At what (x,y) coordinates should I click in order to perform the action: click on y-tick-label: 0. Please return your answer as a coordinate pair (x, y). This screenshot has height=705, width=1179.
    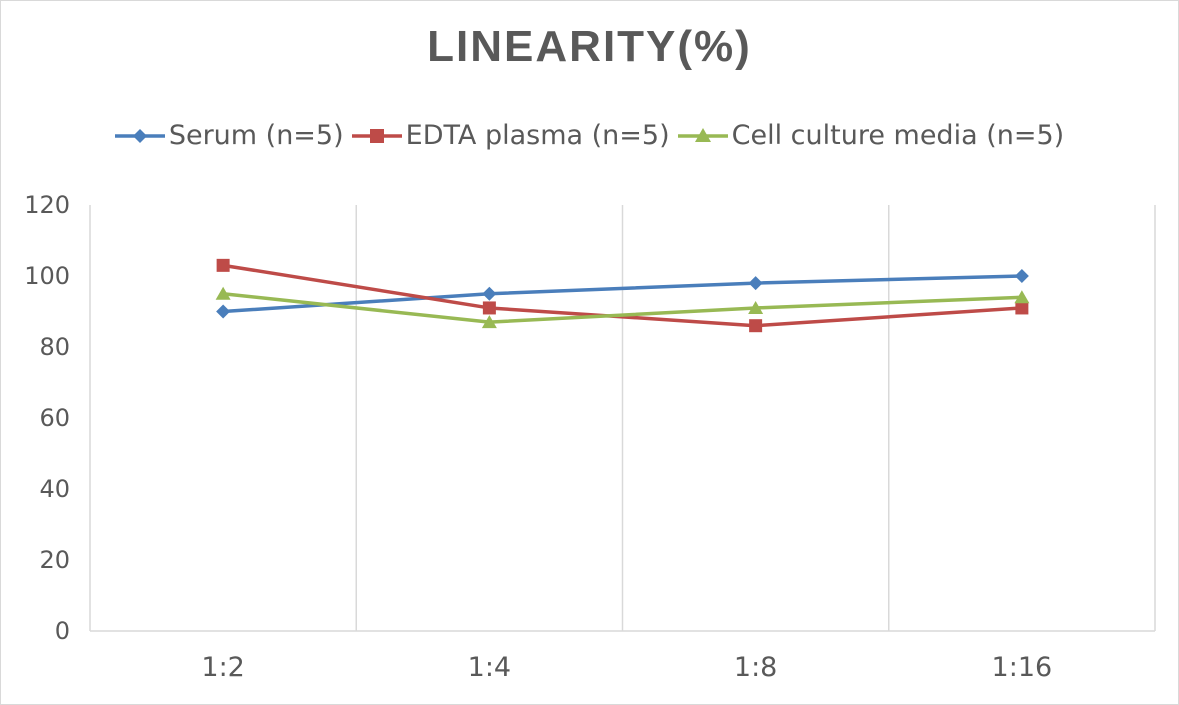
    Looking at the image, I should click on (62, 631).